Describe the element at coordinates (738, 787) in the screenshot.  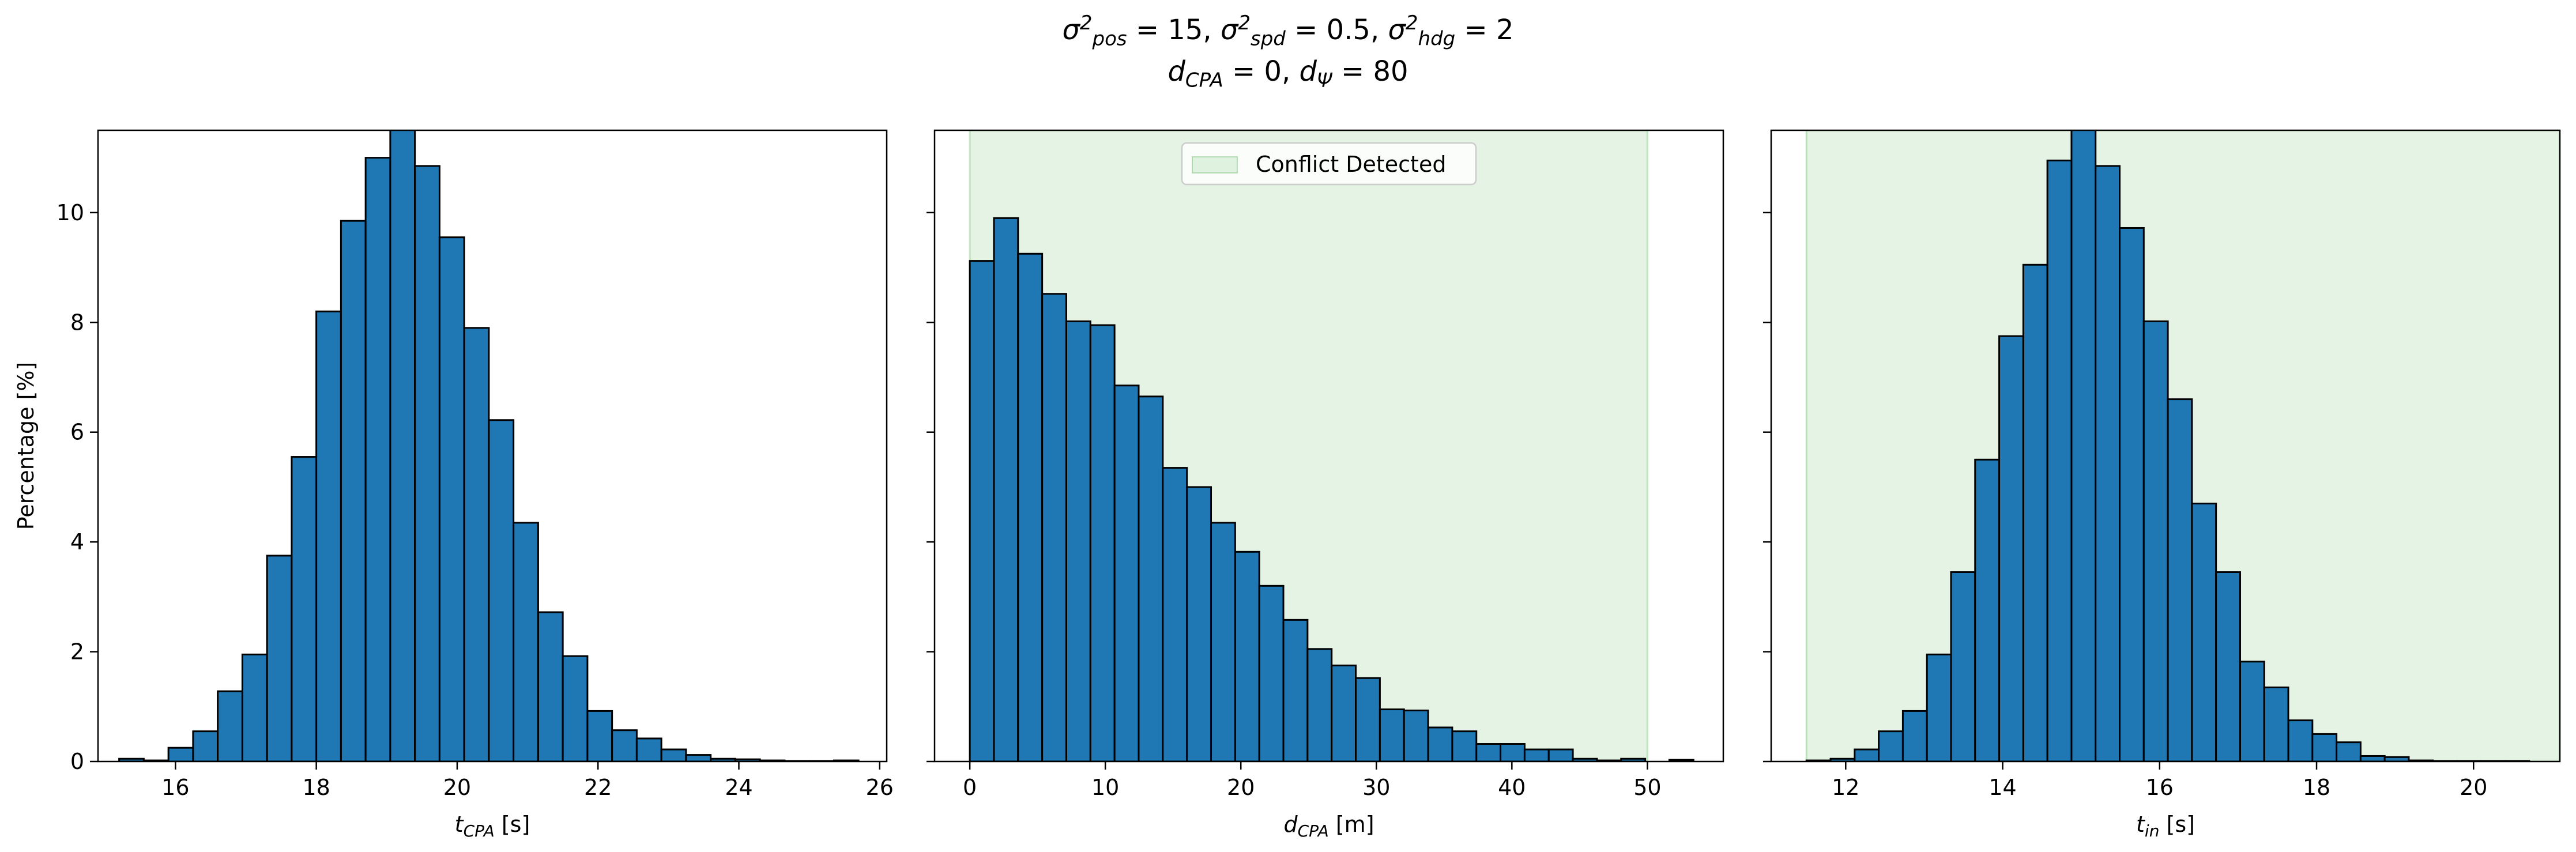
I see `x-tick-label: 24` at that location.